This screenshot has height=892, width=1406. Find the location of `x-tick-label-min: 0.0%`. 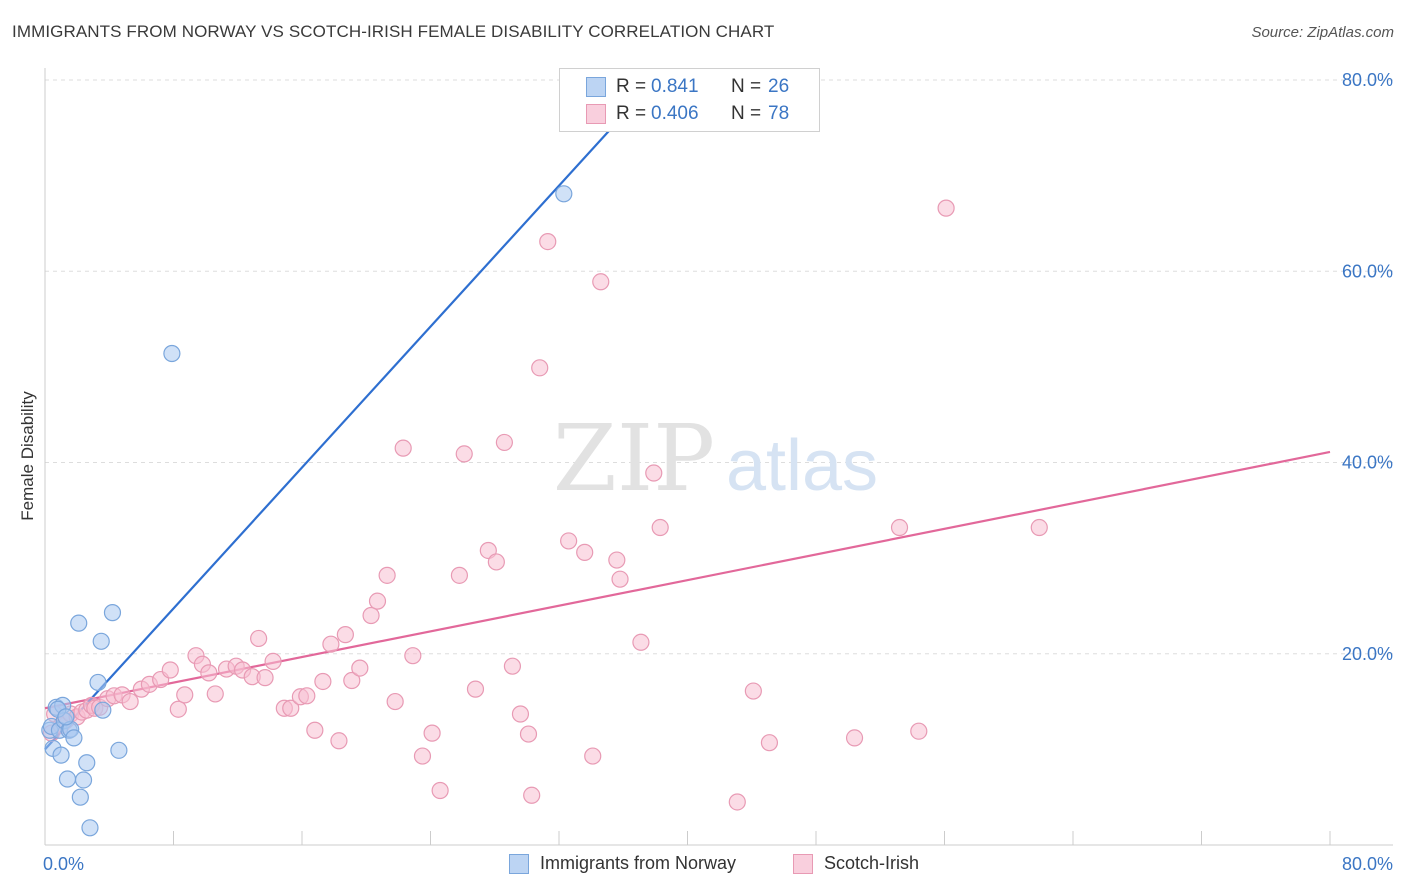

x-tick-label-min: 0.0% is located at coordinates (63, 864).